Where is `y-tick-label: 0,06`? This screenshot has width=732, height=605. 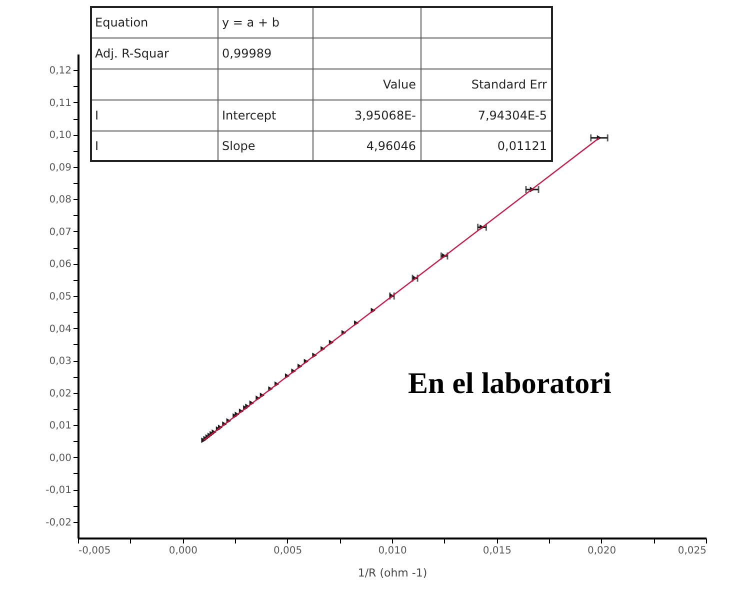 y-tick-label: 0,06 is located at coordinates (60, 264).